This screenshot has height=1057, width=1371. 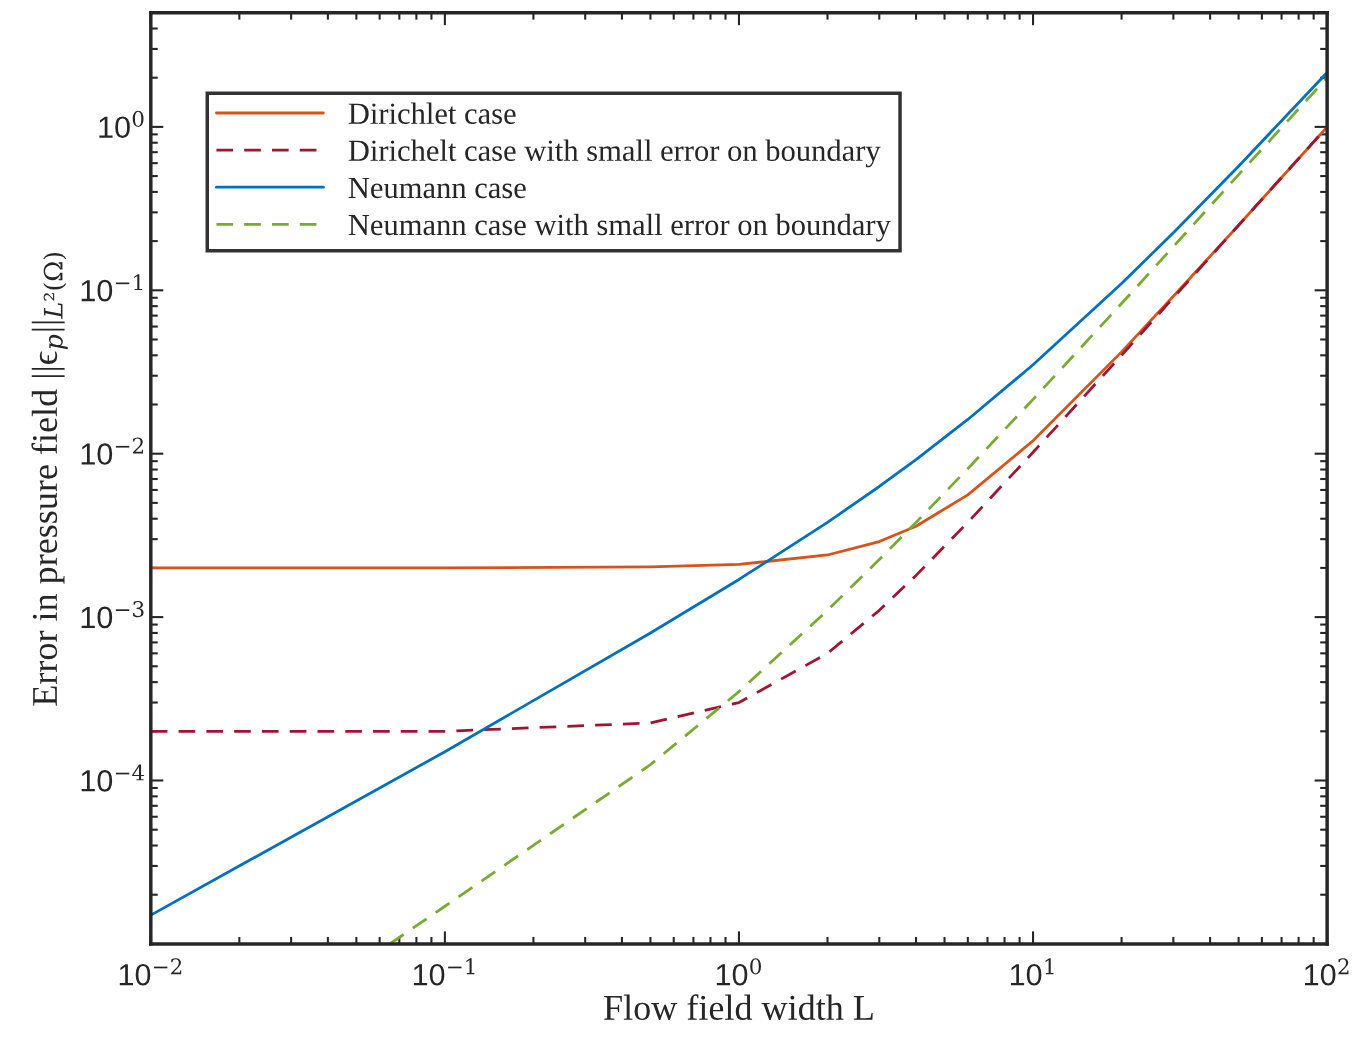 What do you see at coordinates (49, 479) in the screenshot?
I see `y-axis-title: Error in pressure field ||ϵ$_{p}$||$_{L²(Ω)}$` at bounding box center [49, 479].